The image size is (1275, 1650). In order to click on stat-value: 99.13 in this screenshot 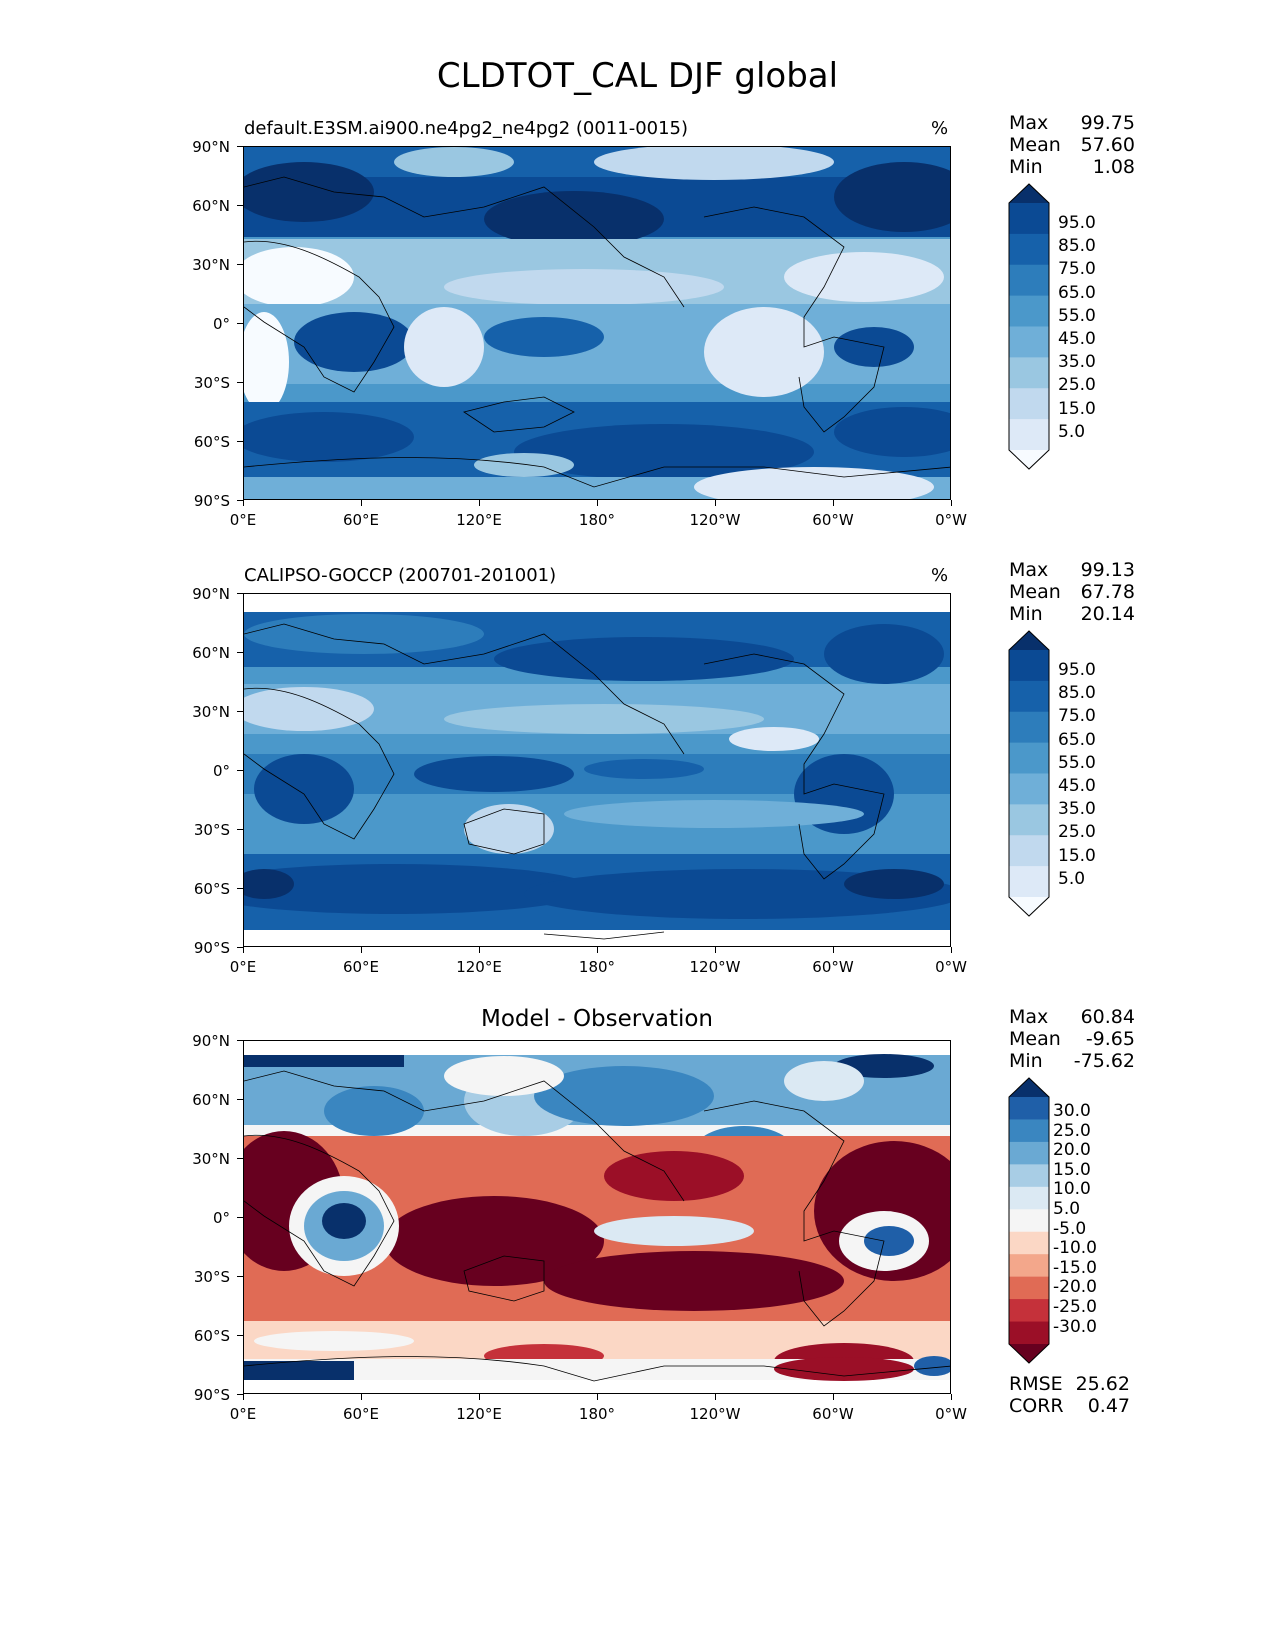, I will do `click(1107, 570)`.